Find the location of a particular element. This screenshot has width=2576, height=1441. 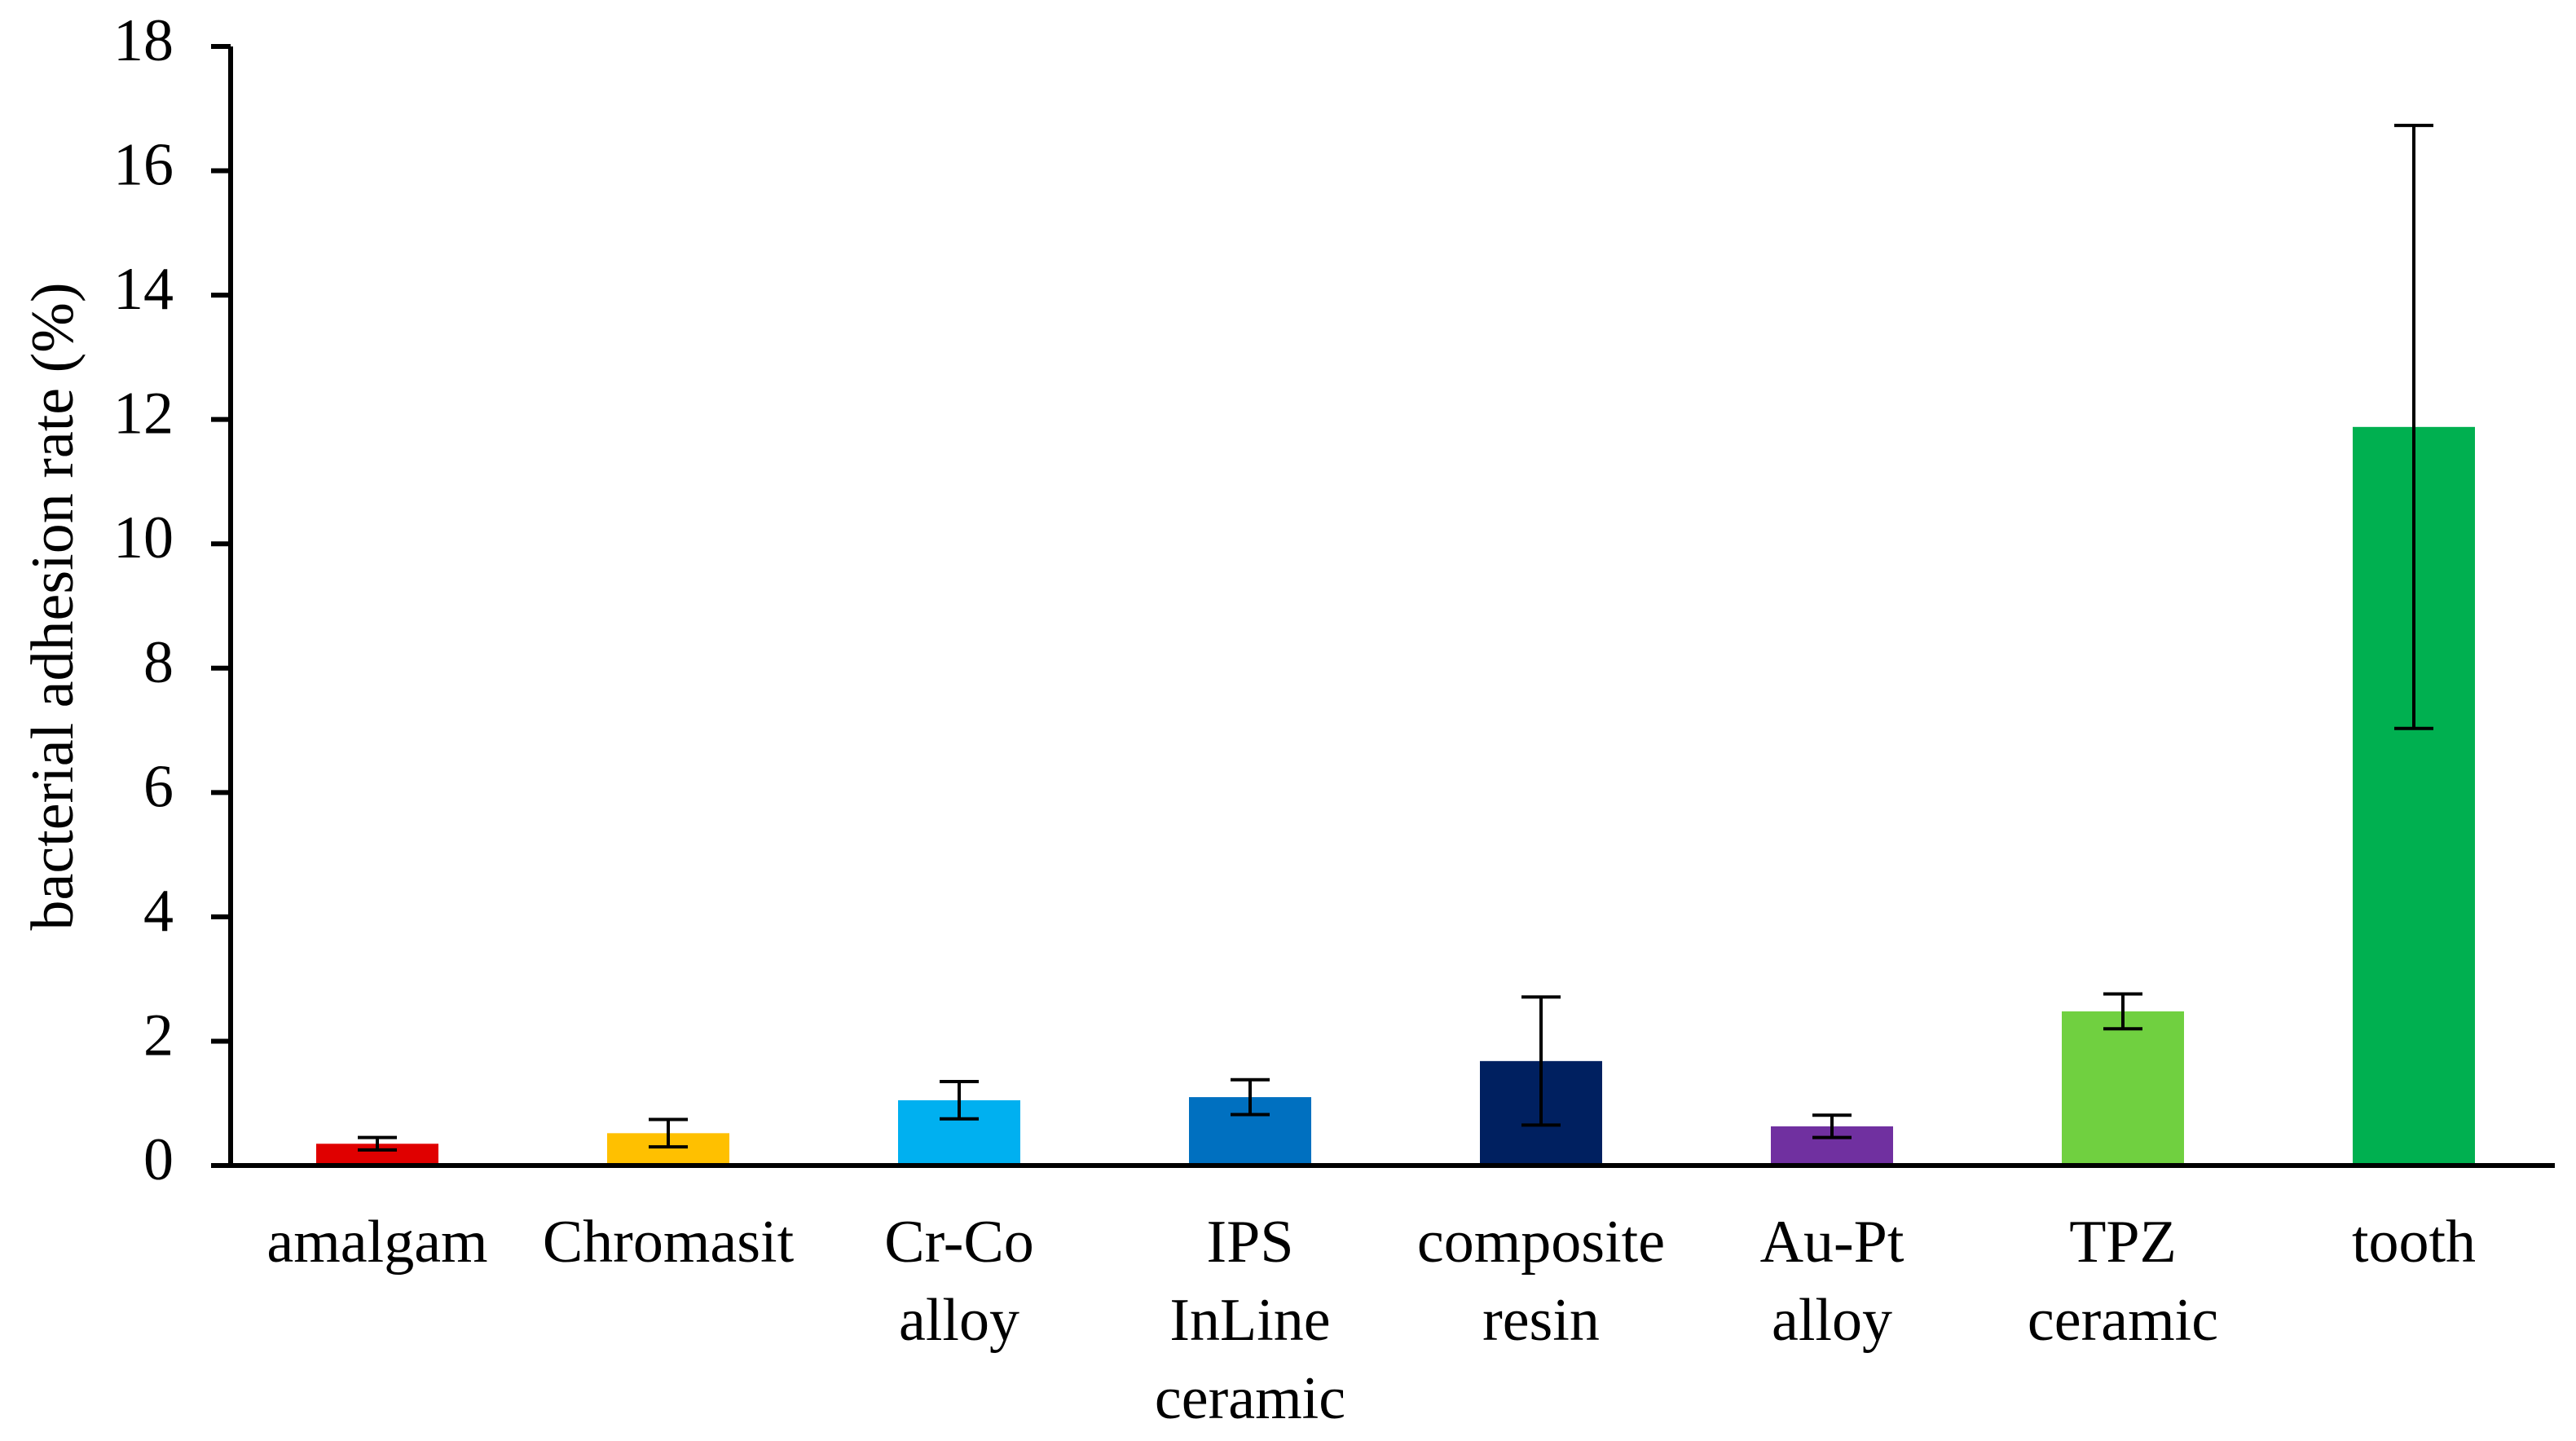

x-tick-label-line: resin is located at coordinates (1541, 1320).